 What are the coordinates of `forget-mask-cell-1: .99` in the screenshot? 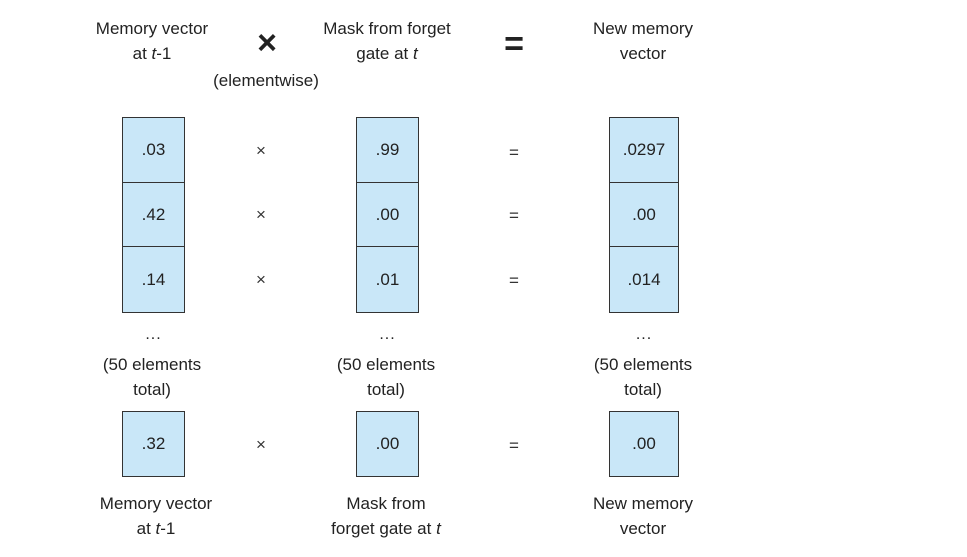 It's located at (387, 150).